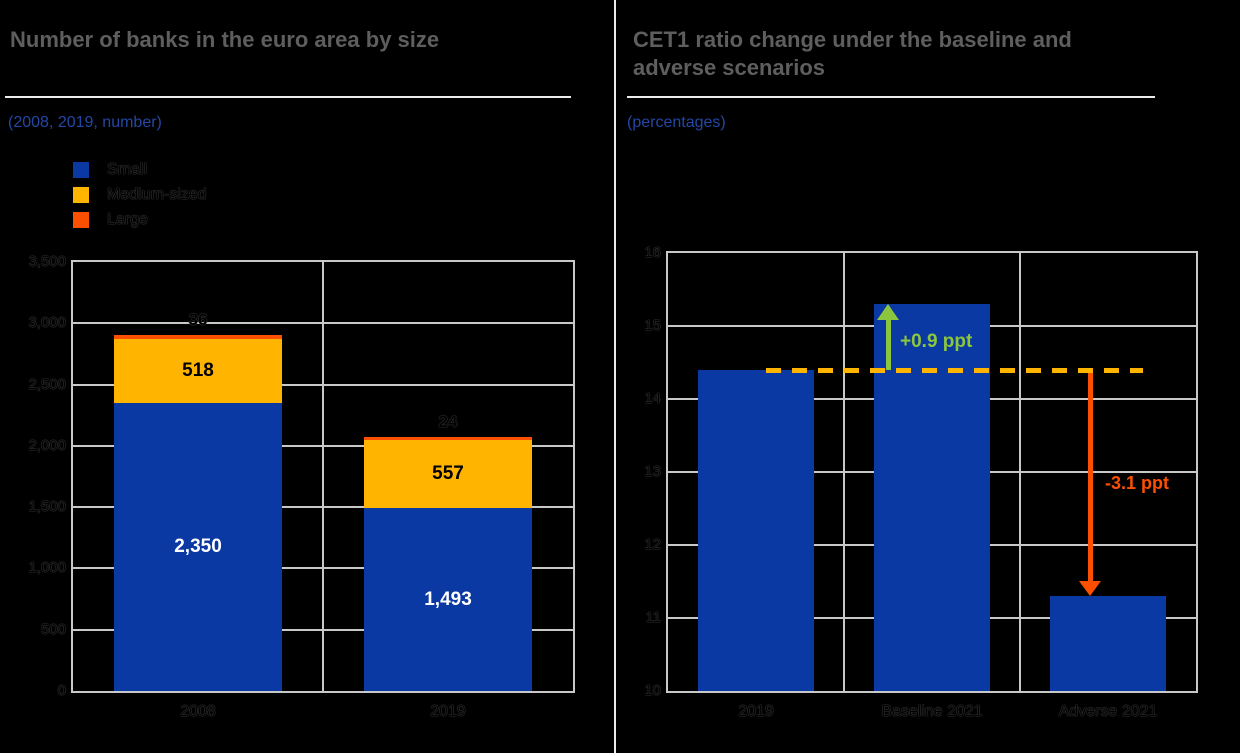  I want to click on legend-label-large: Large, so click(127, 219).